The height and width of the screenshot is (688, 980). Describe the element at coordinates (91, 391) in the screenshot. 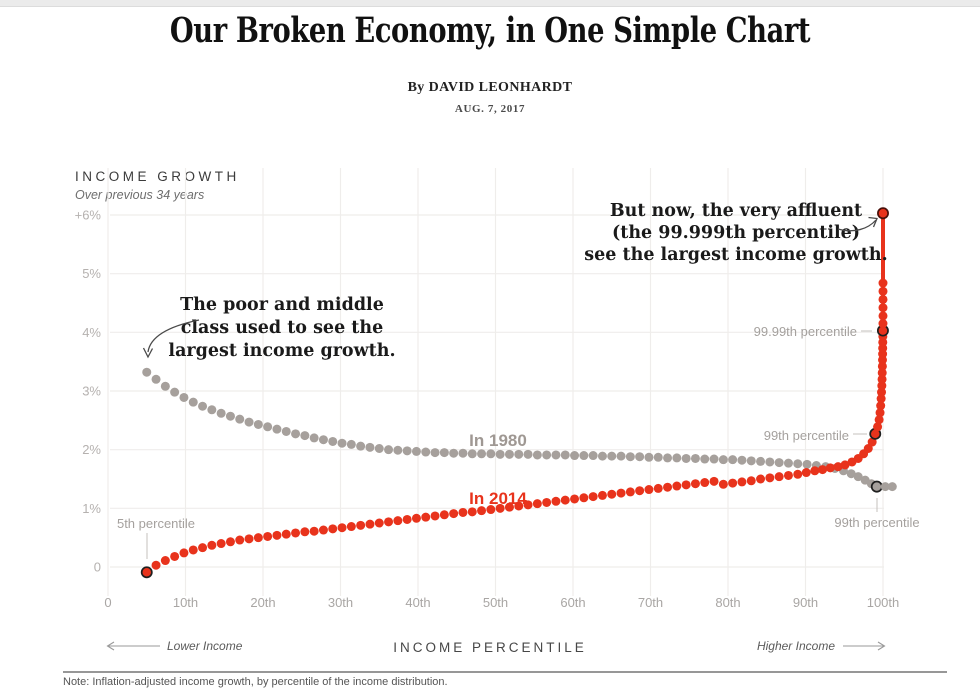

I see `y-tick-label: 3%` at that location.